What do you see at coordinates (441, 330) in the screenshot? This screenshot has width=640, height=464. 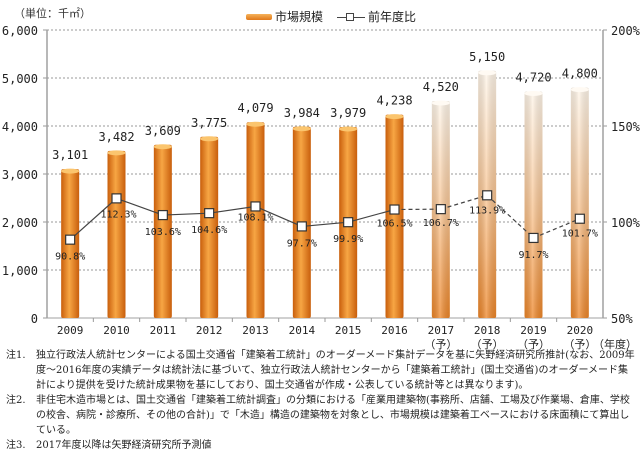 I see `x-tick-label: 2017` at bounding box center [441, 330].